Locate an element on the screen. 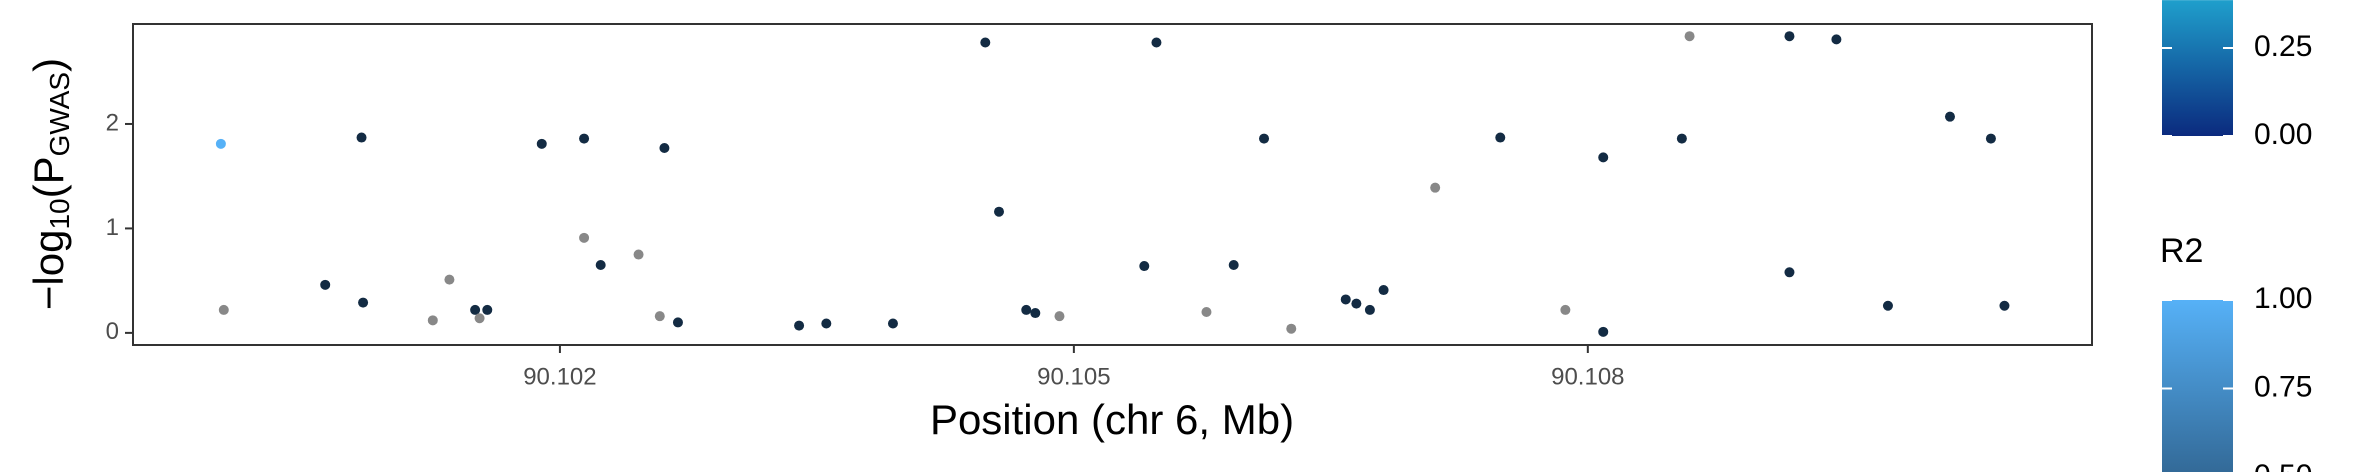  y-title-part: ) is located at coordinates (48, 65).